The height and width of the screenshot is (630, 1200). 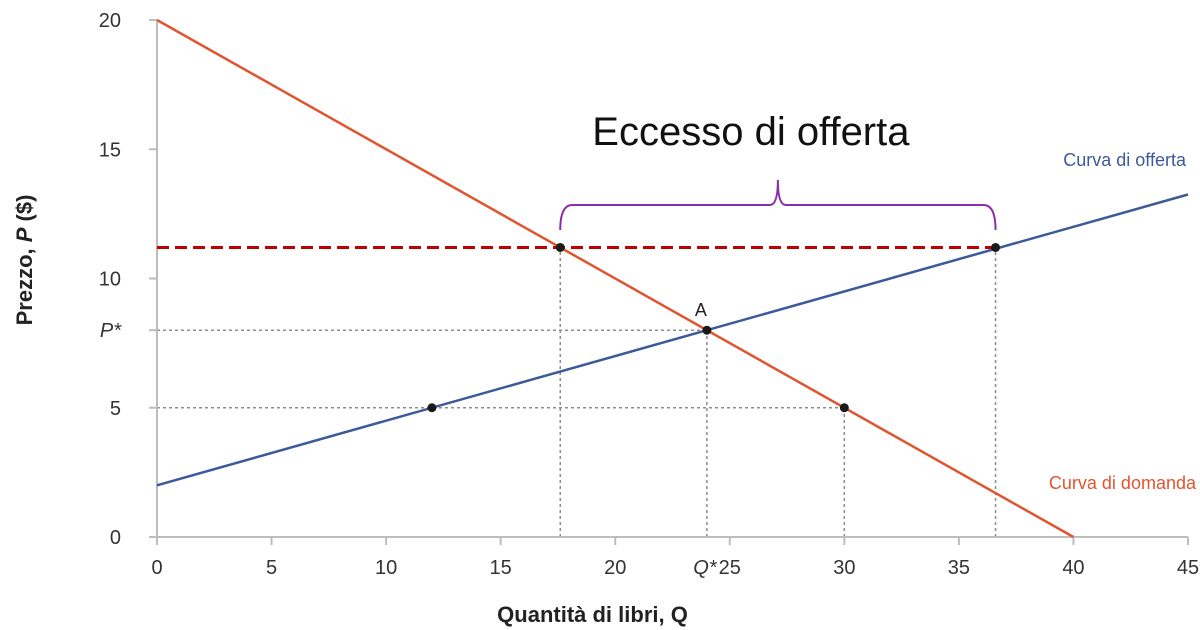 I want to click on excess-supply-annotation: Eccesso di offerta, so click(x=751, y=132).